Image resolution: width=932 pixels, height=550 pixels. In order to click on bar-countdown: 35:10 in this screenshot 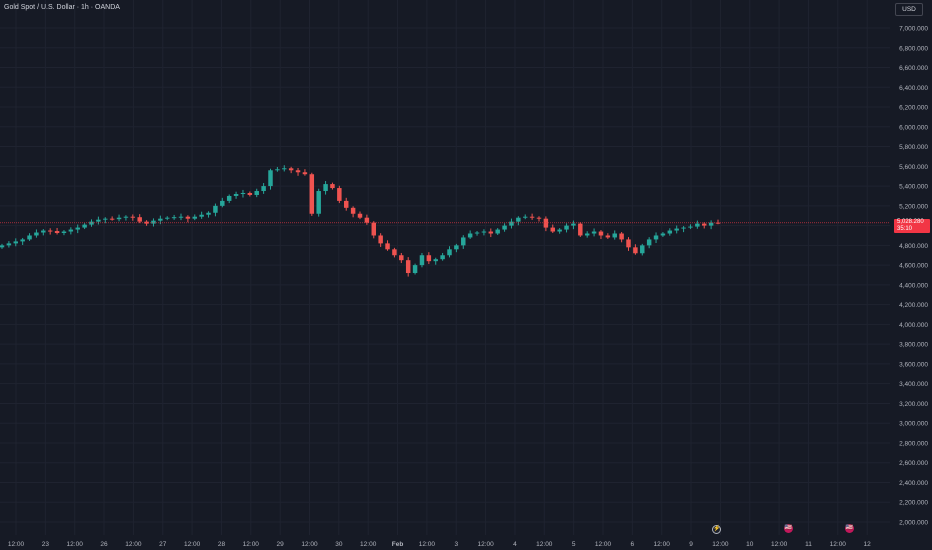, I will do `click(905, 228)`.